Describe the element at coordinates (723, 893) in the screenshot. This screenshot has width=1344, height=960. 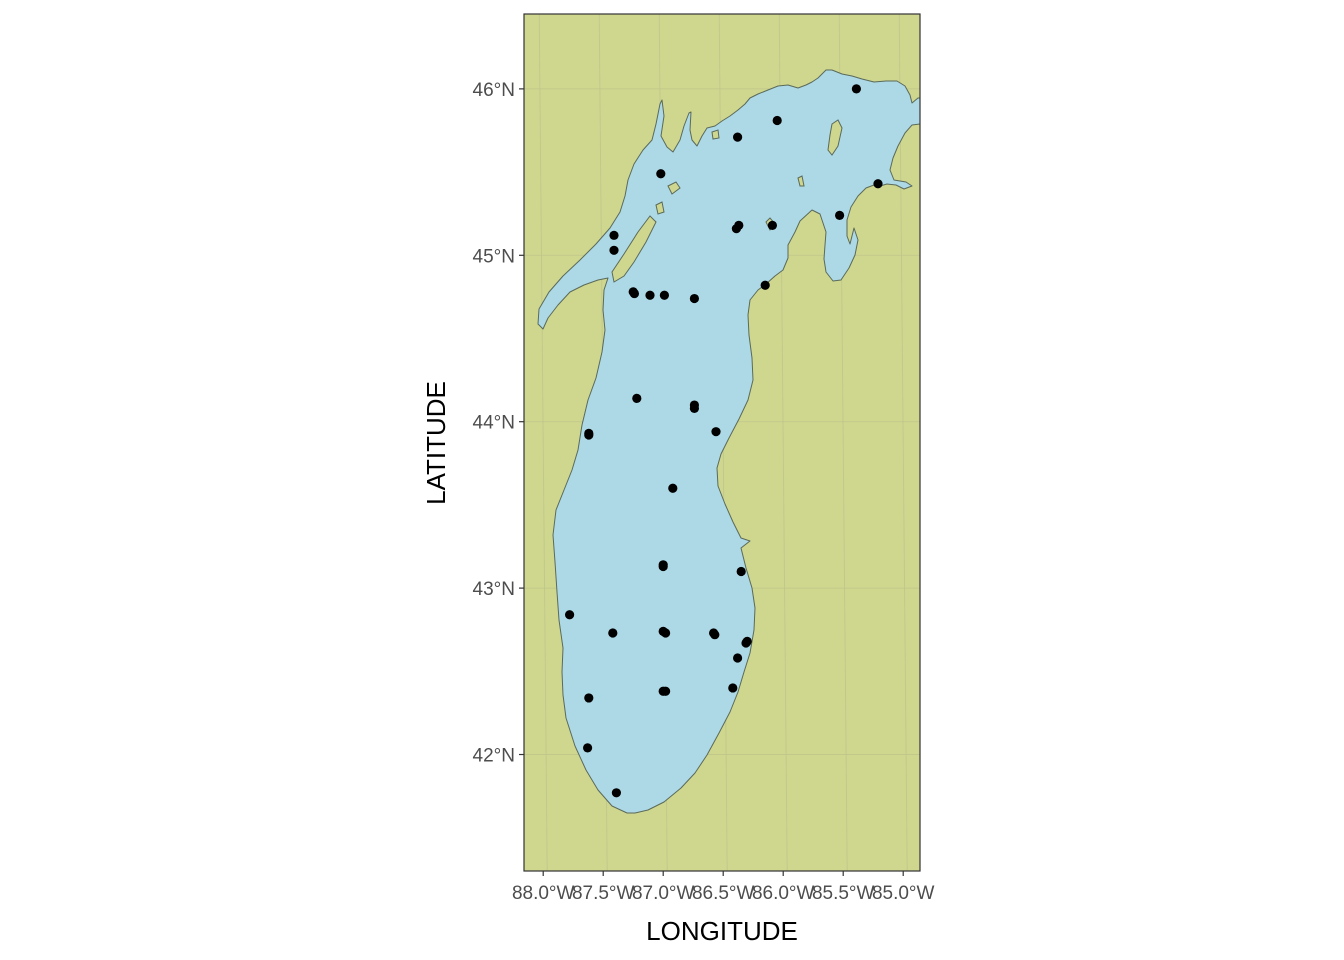
I see `x-tick-label: 86.5°W` at that location.